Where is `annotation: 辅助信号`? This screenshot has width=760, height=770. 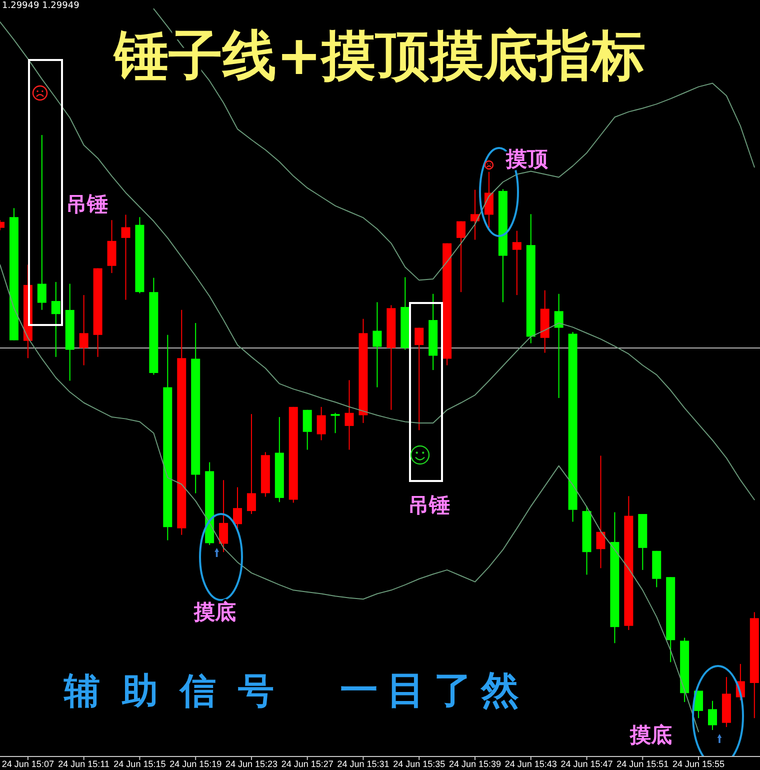
annotation: 辅助信号 is located at coordinates (180, 691).